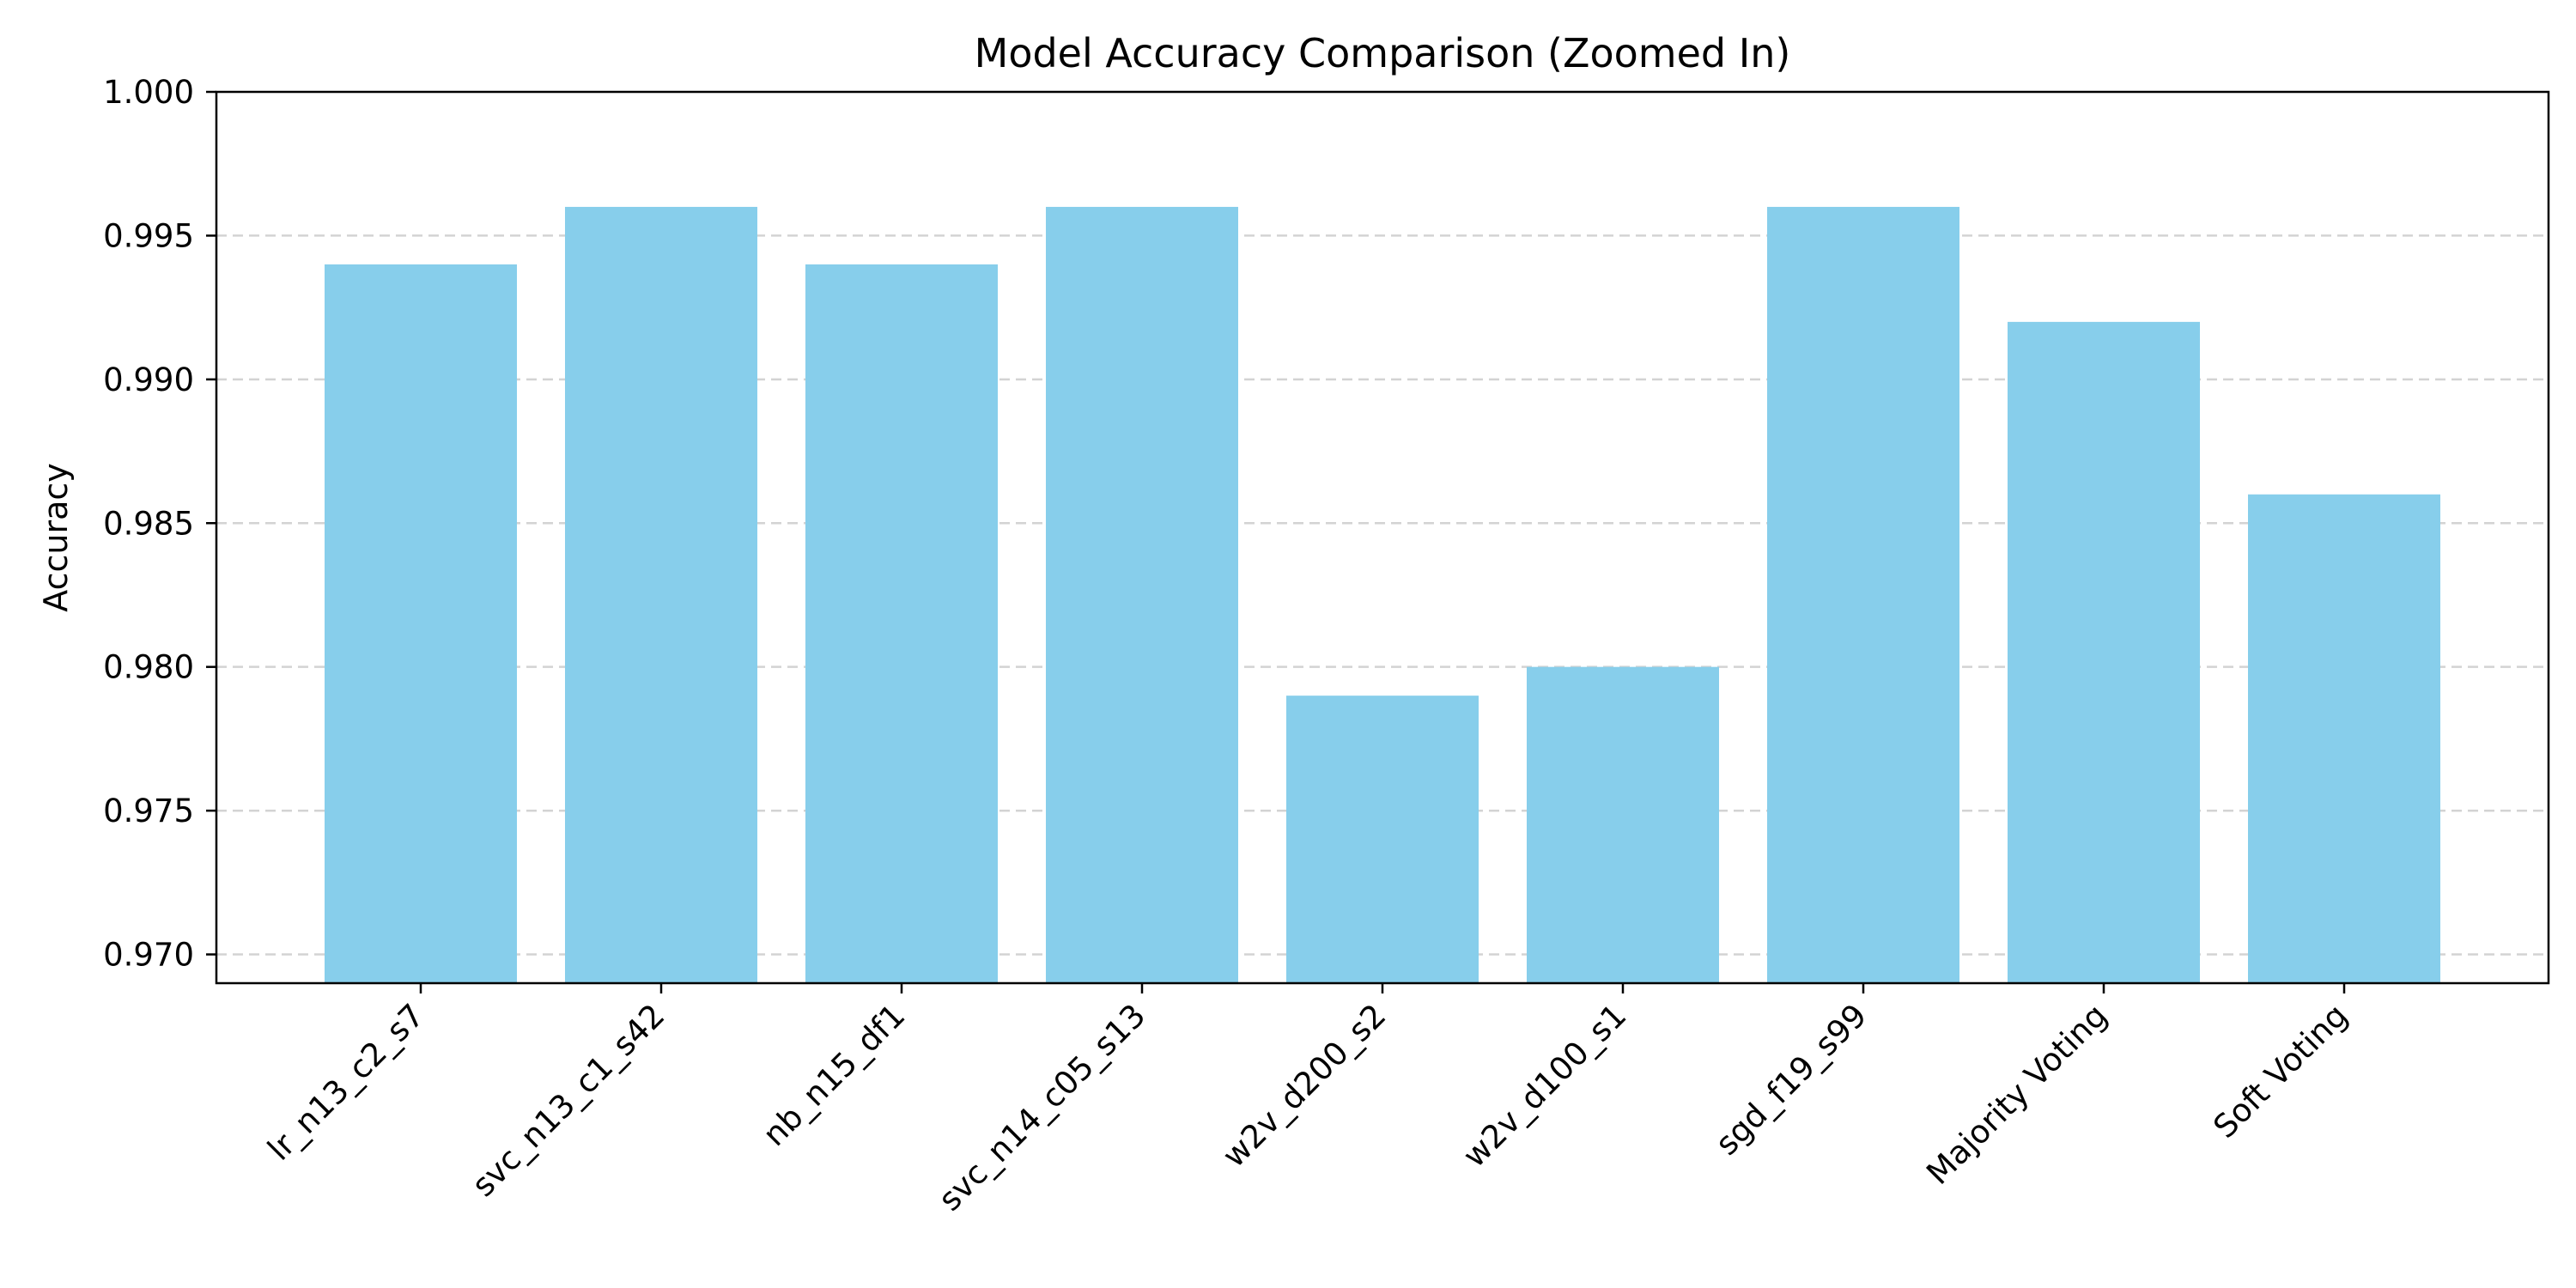  I want to click on y-tick-label: 0.985, so click(148, 523).